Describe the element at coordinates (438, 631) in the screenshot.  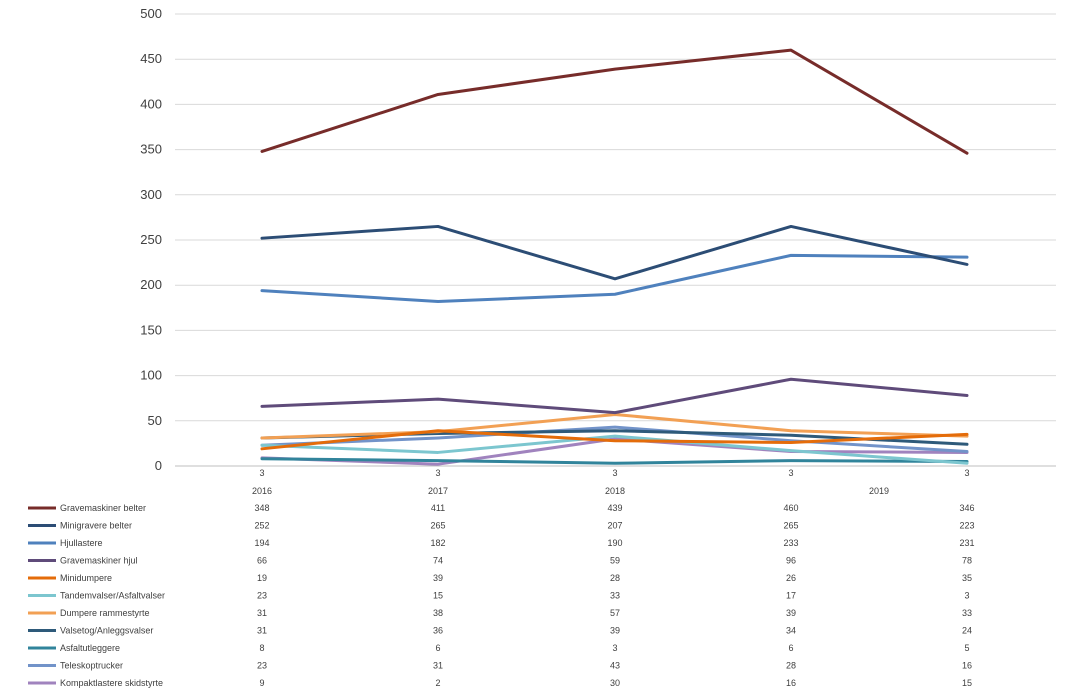
I see `data-table-value: 36` at that location.